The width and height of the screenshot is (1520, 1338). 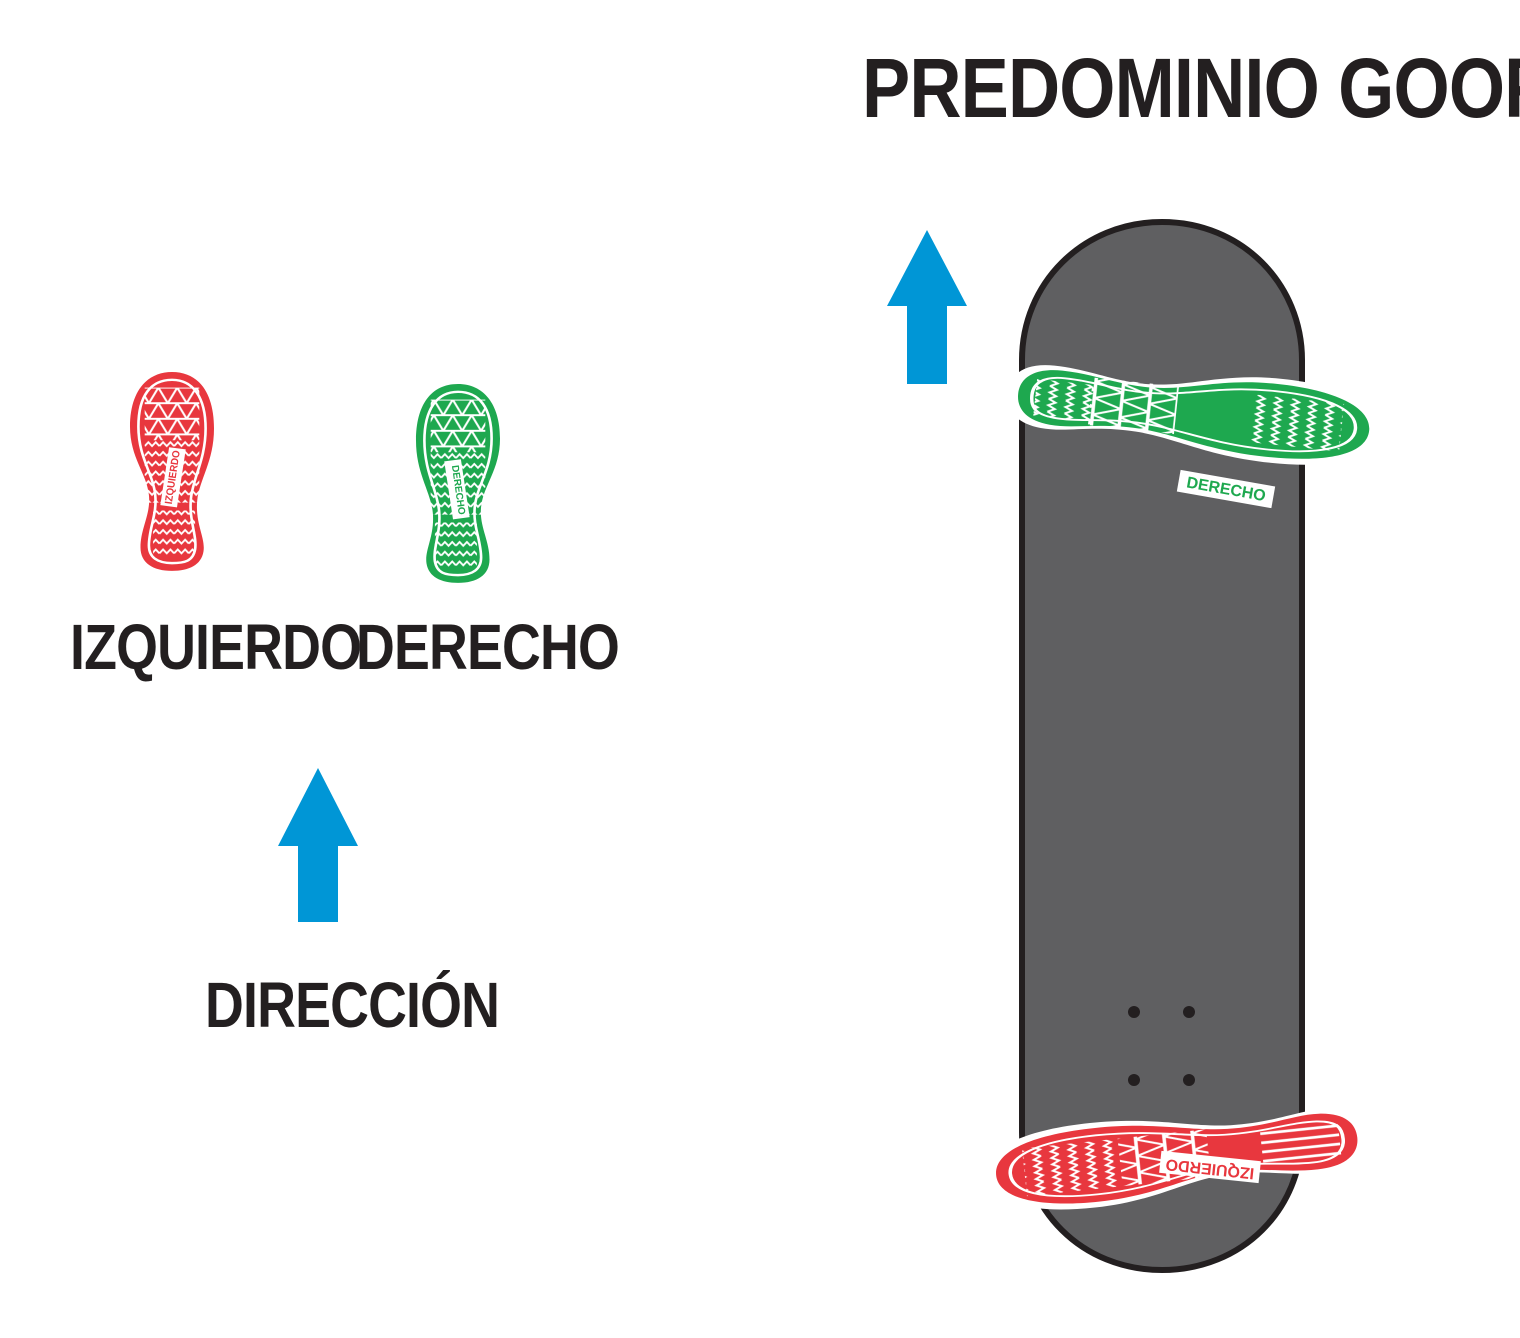 I want to click on direction-arrow-icon, so click(x=318, y=845).